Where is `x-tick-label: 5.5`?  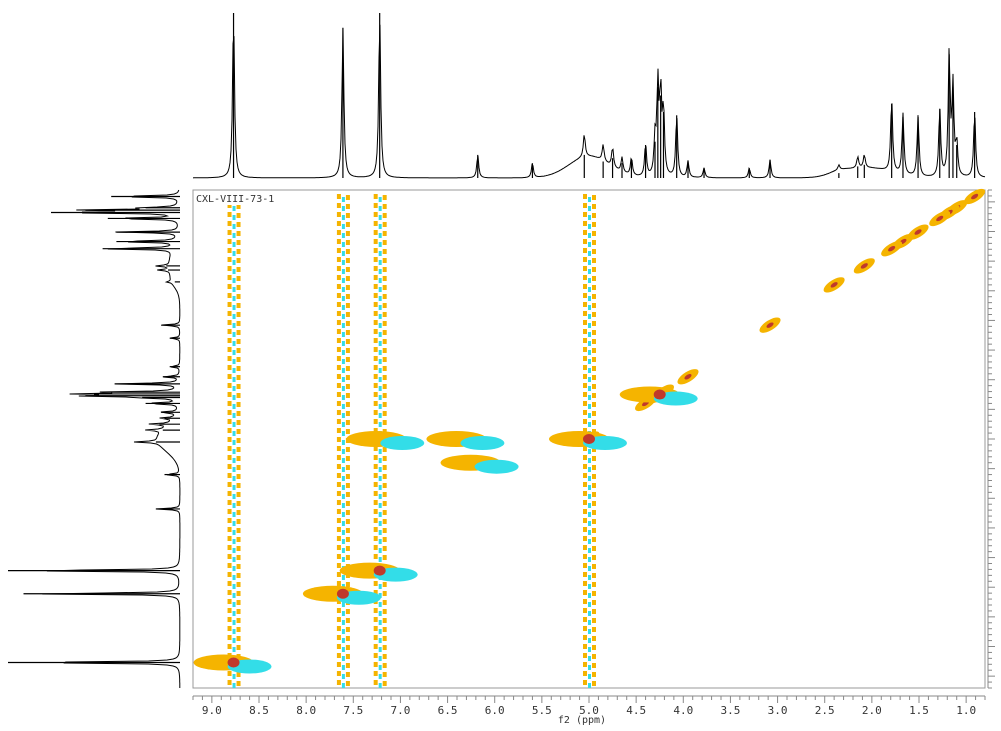 x-tick-label: 5.5 is located at coordinates (542, 710).